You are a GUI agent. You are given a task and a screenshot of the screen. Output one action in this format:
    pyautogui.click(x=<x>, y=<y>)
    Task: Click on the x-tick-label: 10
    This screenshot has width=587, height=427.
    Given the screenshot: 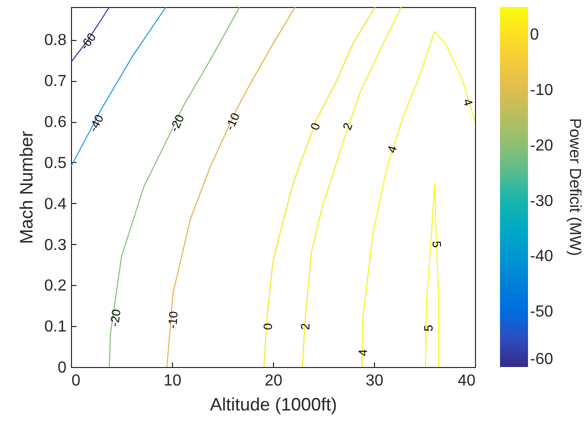 What is the action you would take?
    pyautogui.click(x=173, y=381)
    